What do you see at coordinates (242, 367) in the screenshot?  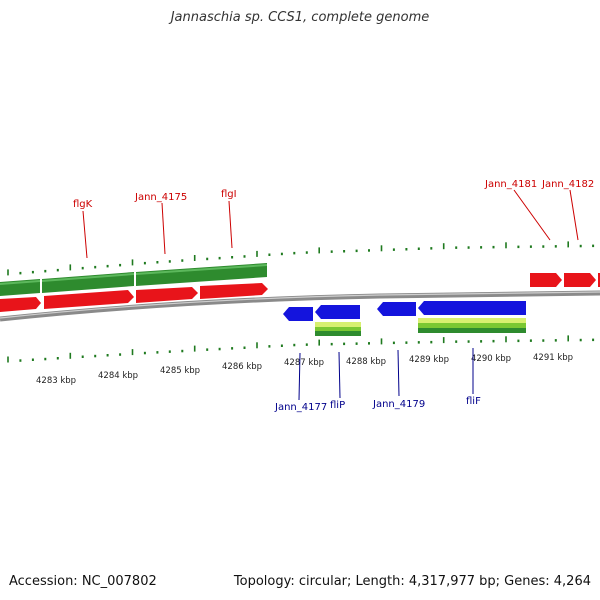 I see `scale-label: 4286 kbp` at bounding box center [242, 367].